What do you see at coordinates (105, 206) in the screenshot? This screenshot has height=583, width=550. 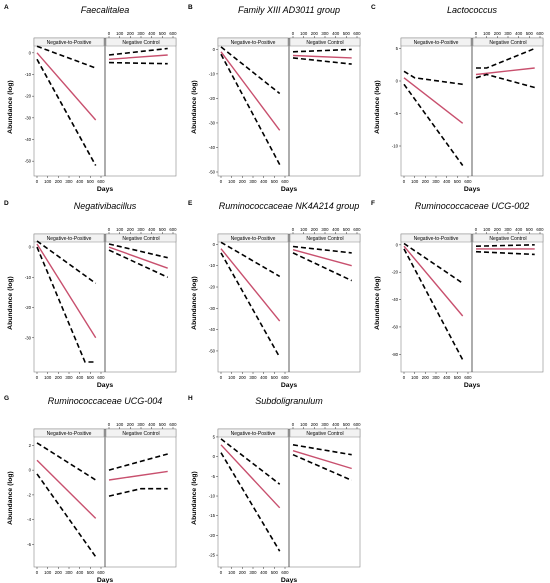 I see `panel-title: Negativibacillus` at bounding box center [105, 206].